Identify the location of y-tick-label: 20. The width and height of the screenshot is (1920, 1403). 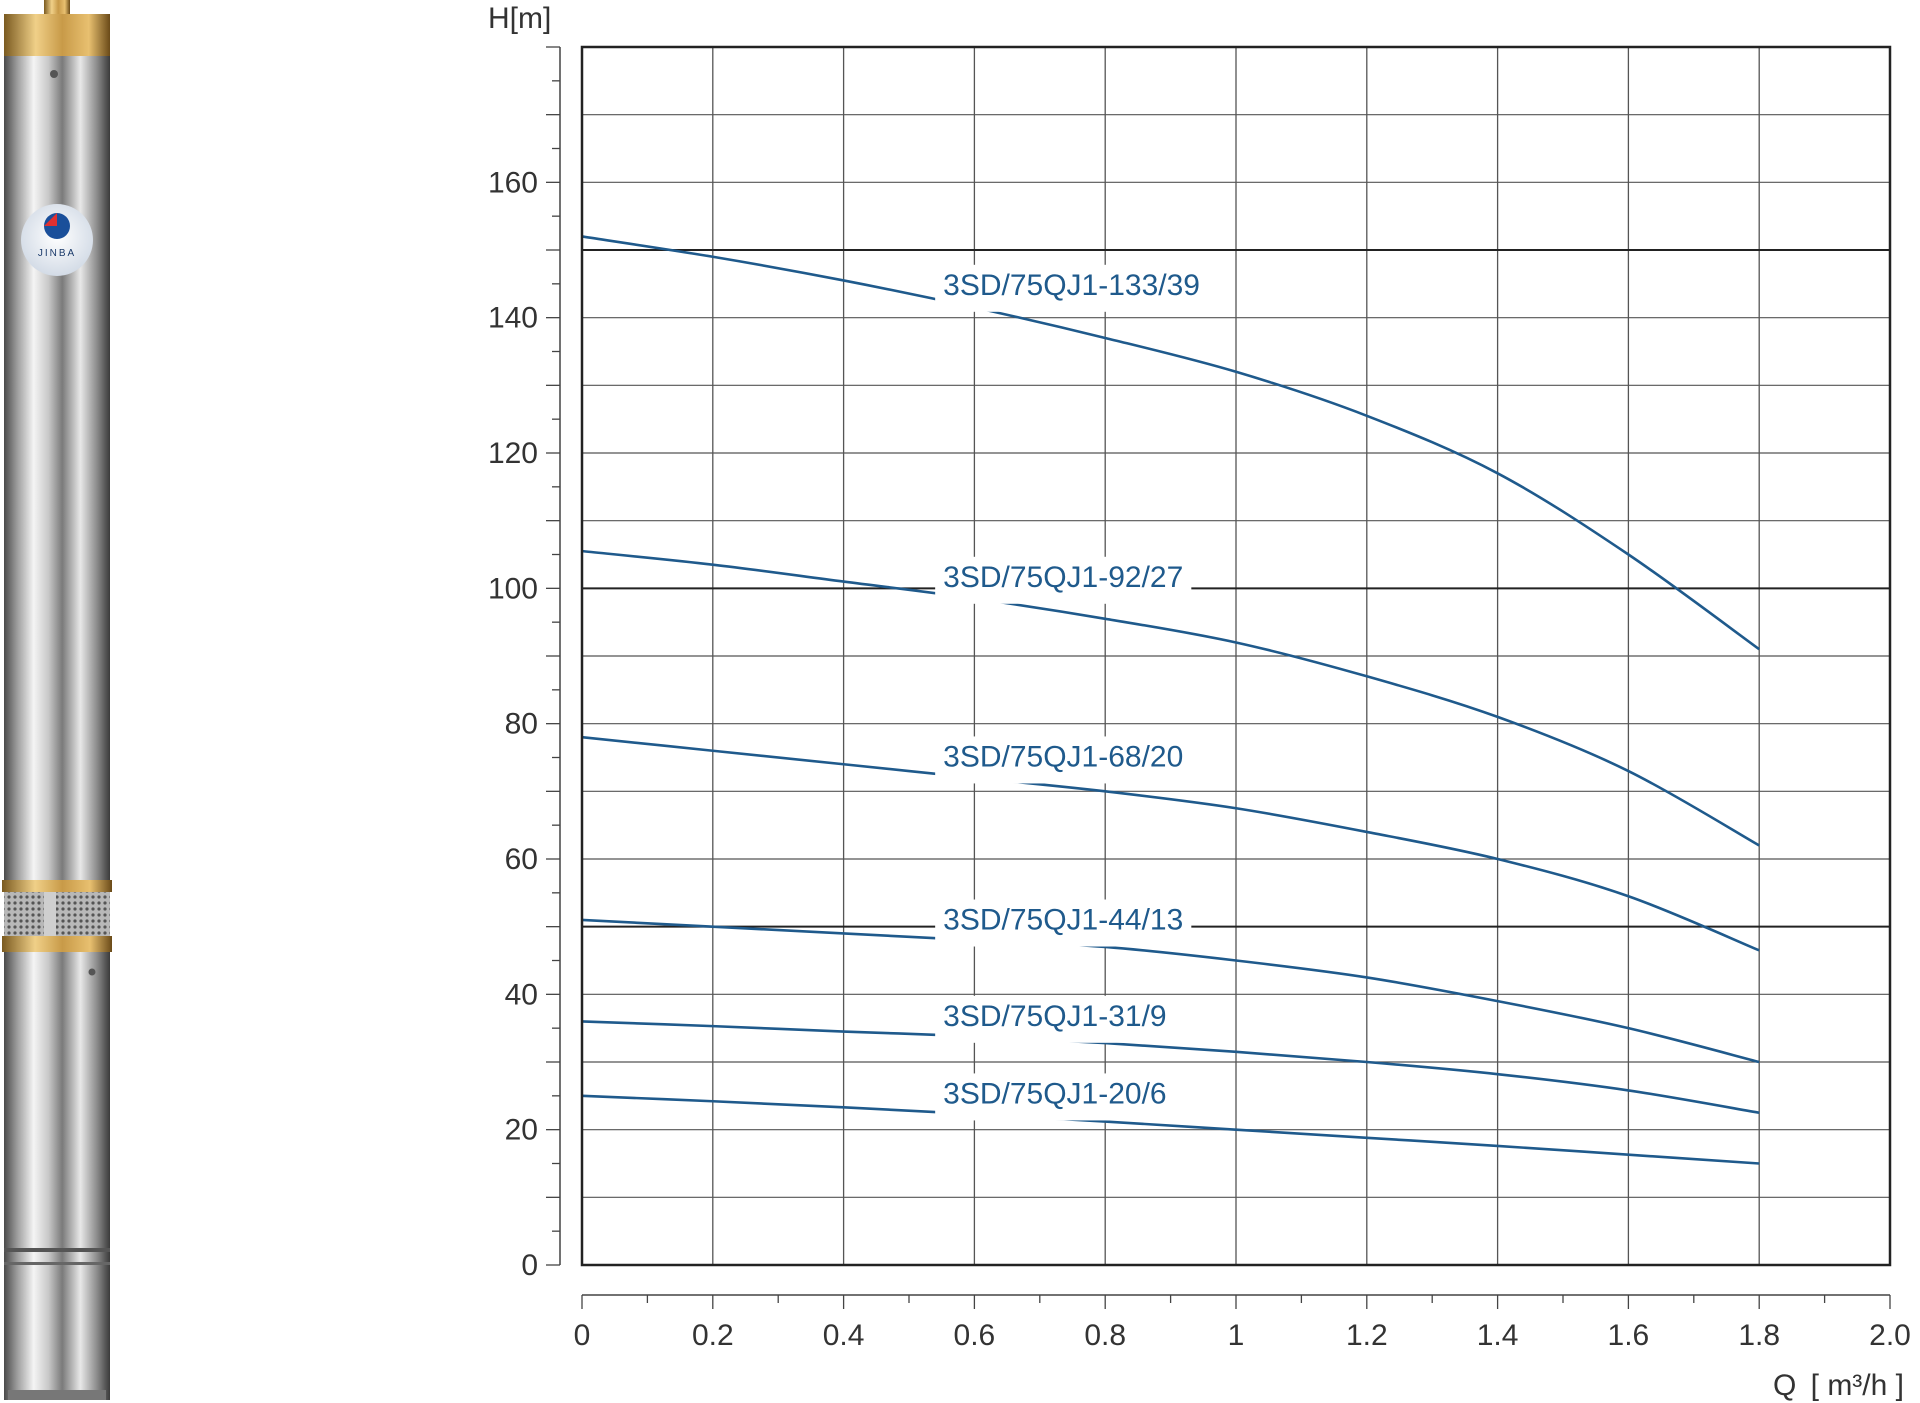
(521, 1130).